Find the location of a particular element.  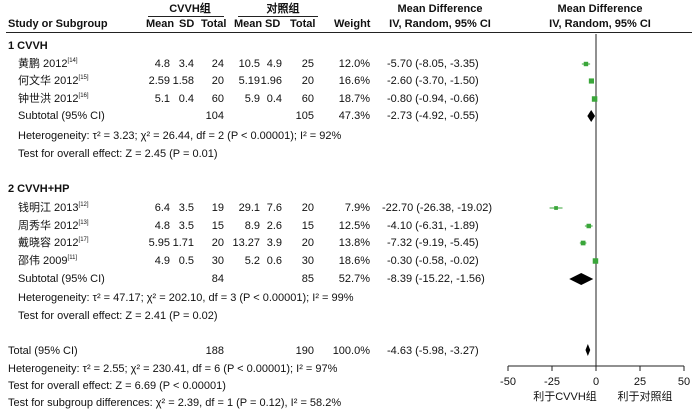

study-sd2: 1.96 is located at coordinates (271, 81).